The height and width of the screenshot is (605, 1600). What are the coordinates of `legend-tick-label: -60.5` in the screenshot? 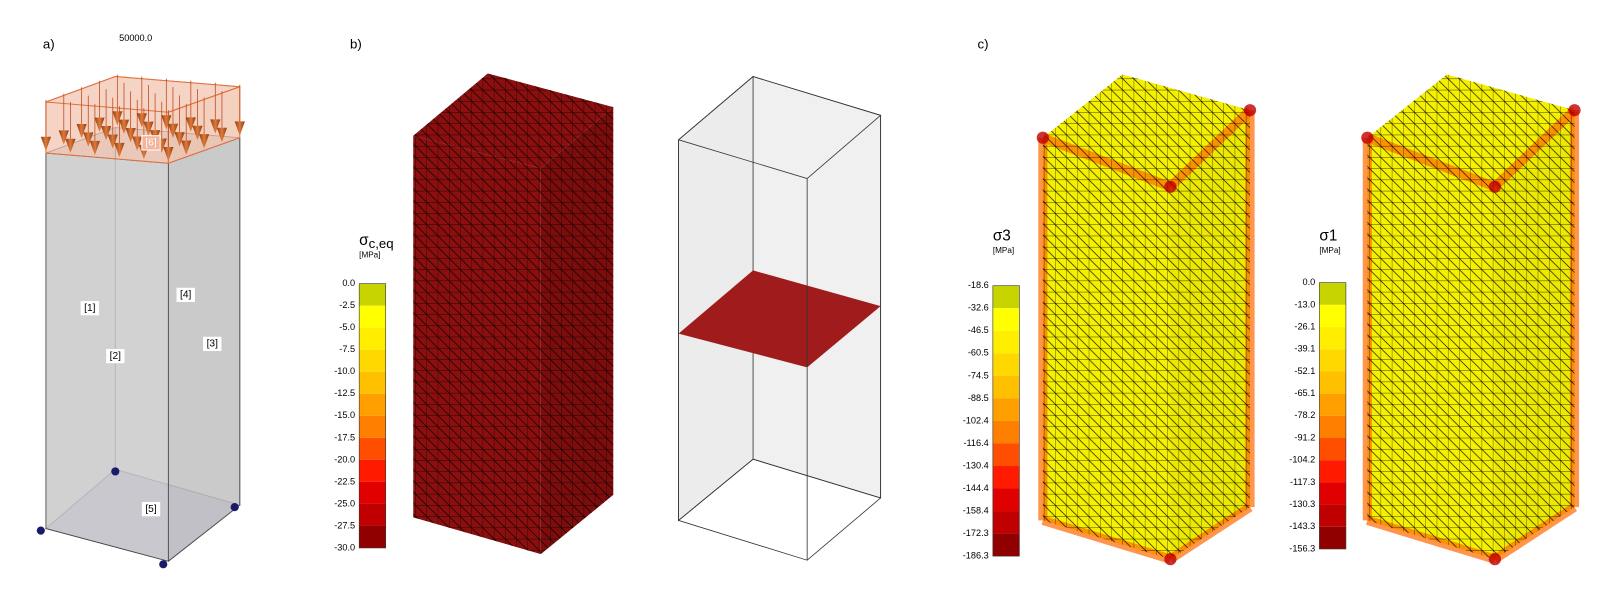 It's located at (978, 353).